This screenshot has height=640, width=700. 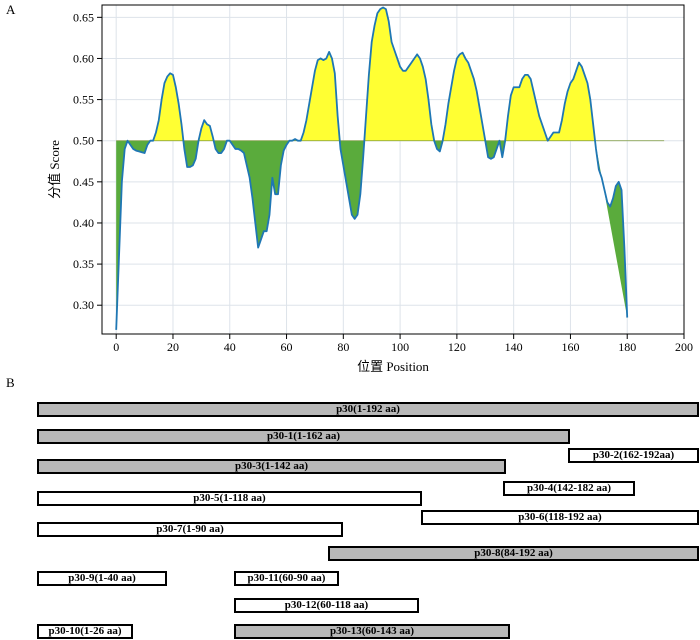 I want to click on fragment-bar: p30-7(1-90 aa), so click(x=190, y=529).